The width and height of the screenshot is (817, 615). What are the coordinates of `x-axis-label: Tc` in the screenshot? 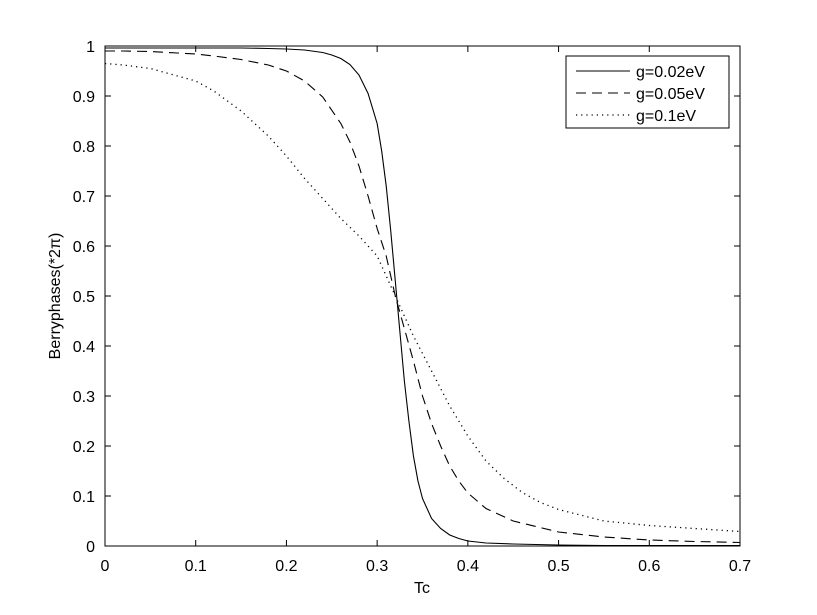 It's located at (422, 588).